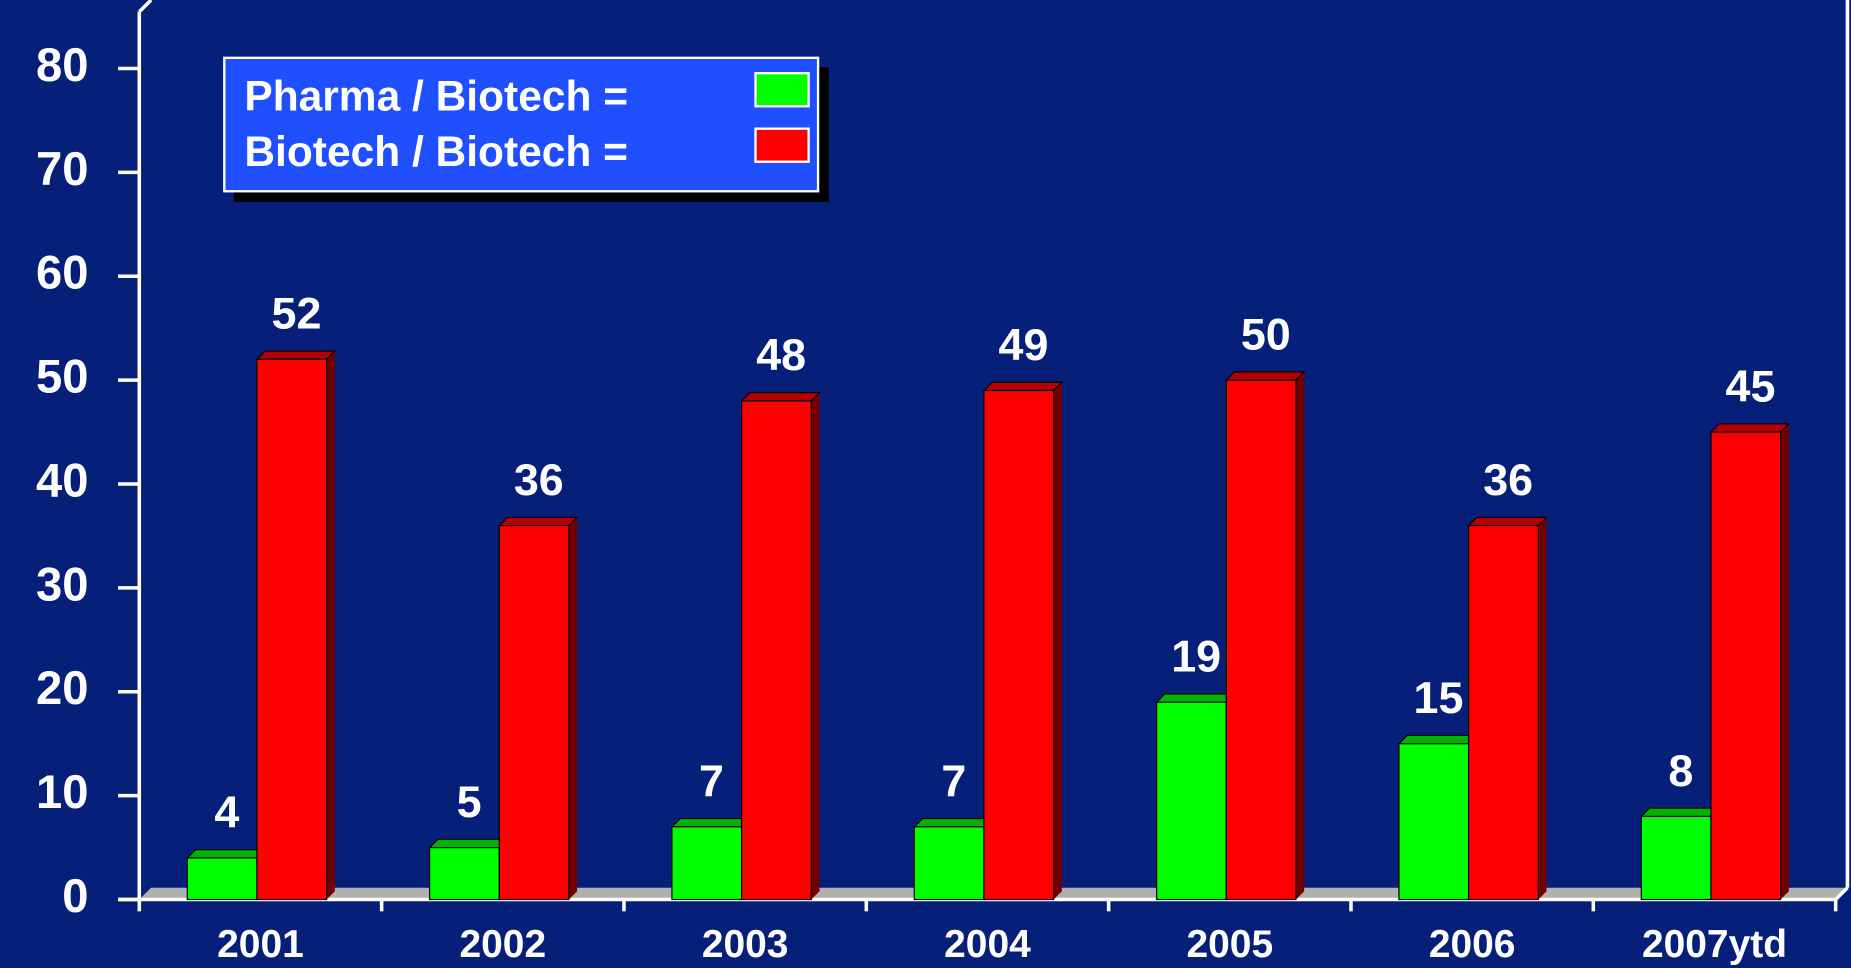 The width and height of the screenshot is (1851, 968). Describe the element at coordinates (745, 944) in the screenshot. I see `x-tick-label: 2003` at that location.